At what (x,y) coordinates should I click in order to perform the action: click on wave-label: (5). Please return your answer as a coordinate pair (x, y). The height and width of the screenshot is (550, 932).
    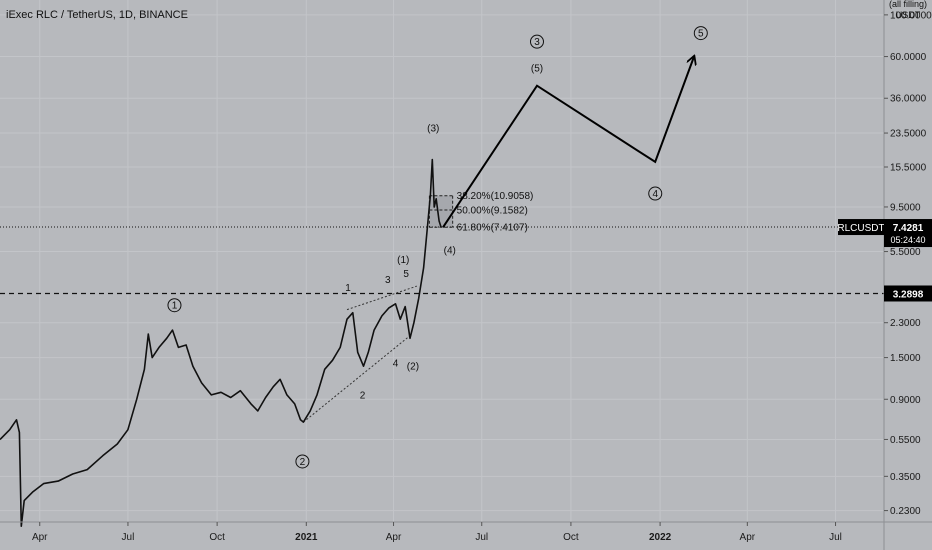
    Looking at the image, I should click on (537, 69).